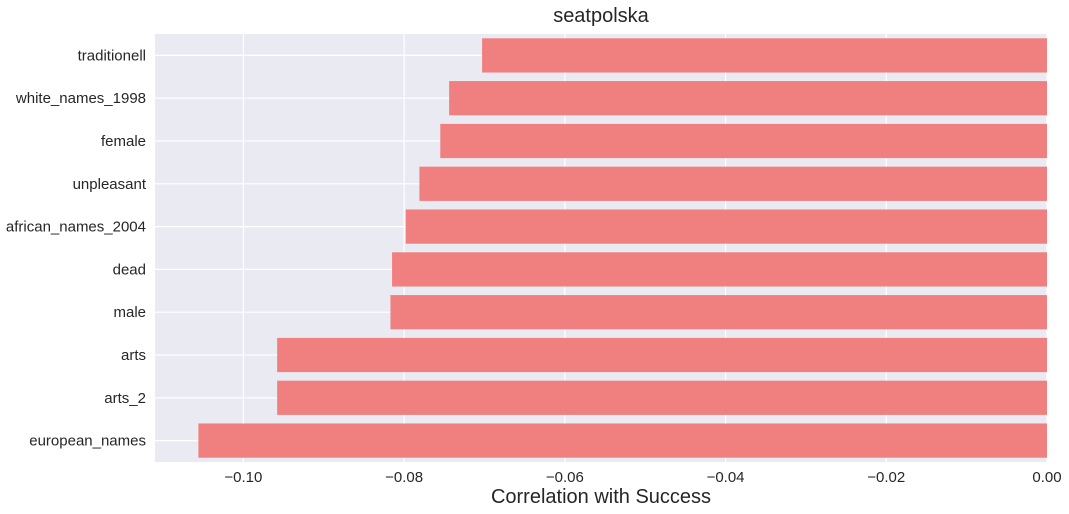 The height and width of the screenshot is (514, 1069). What do you see at coordinates (662, 355) in the screenshot?
I see `bar-arts` at bounding box center [662, 355].